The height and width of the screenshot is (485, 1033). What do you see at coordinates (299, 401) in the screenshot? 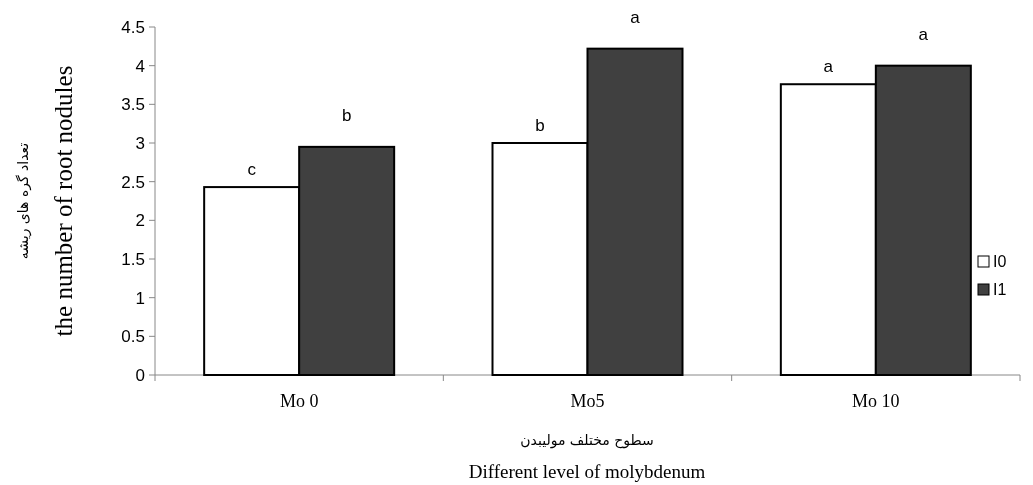
I see `x-tick-label: Mo 0` at bounding box center [299, 401].